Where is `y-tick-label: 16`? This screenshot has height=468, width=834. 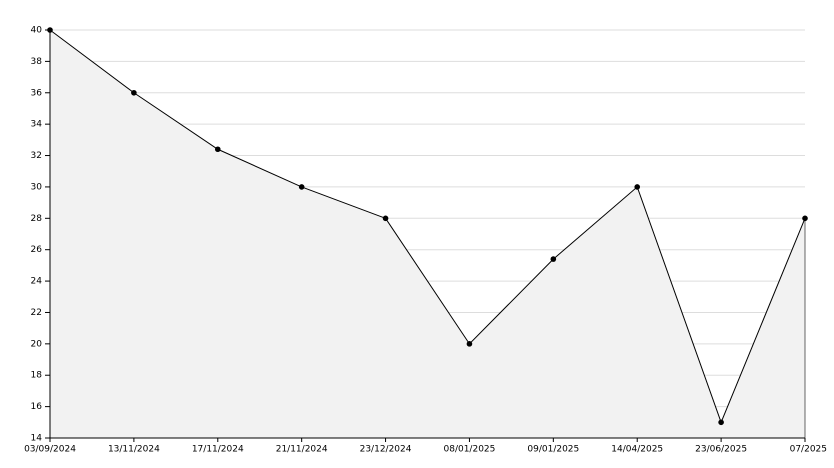 y-tick-label: 16 is located at coordinates (37, 407).